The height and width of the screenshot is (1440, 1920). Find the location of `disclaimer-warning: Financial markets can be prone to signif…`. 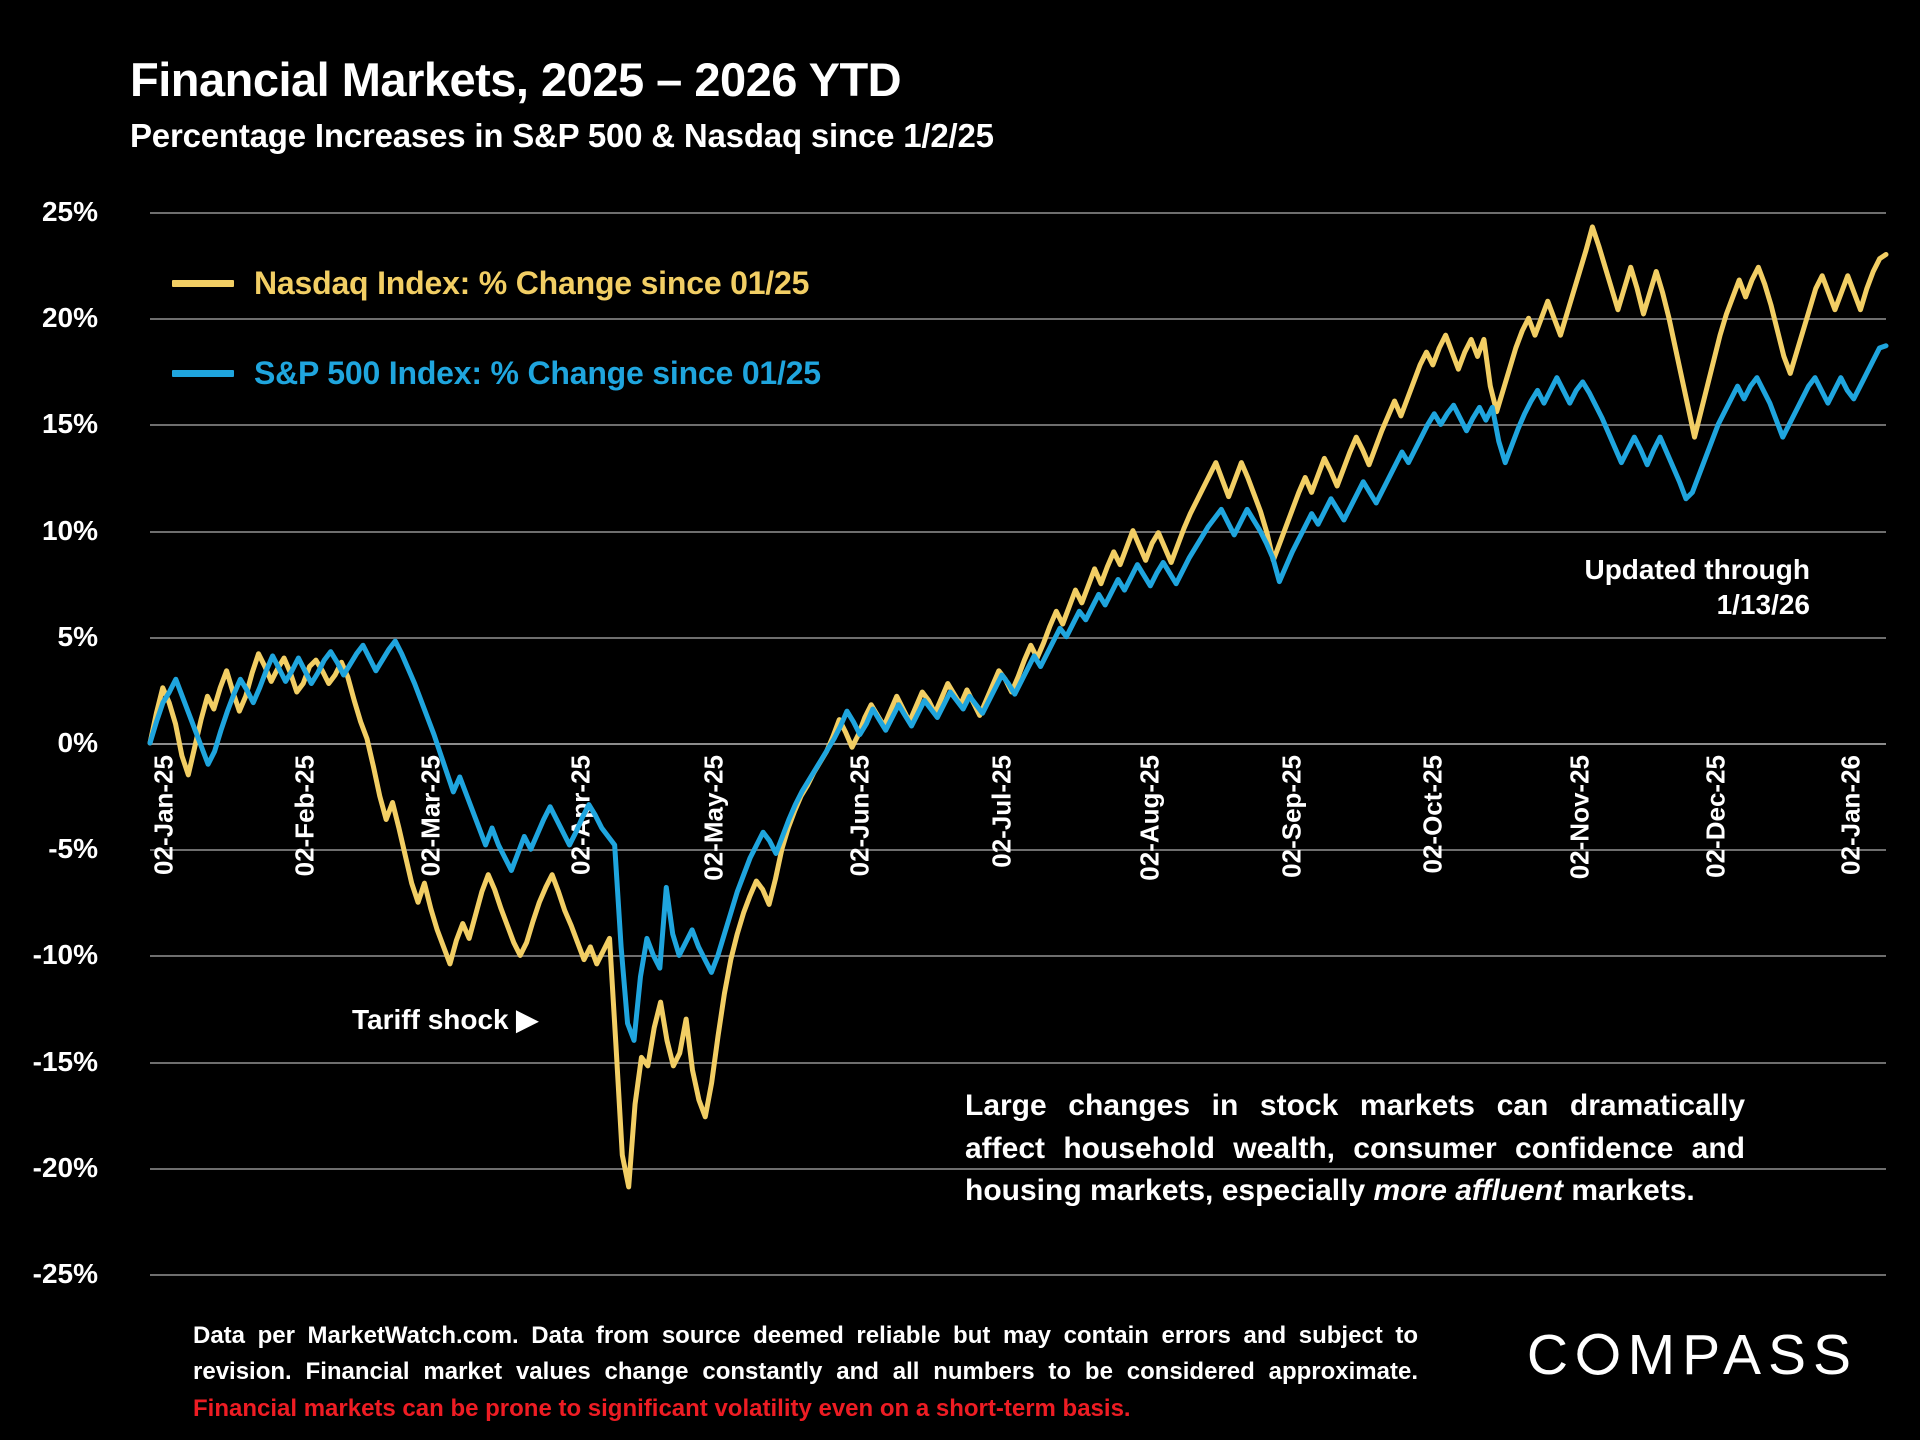

disclaimer-warning: Financial markets can be prone to signif… is located at coordinates (662, 1408).